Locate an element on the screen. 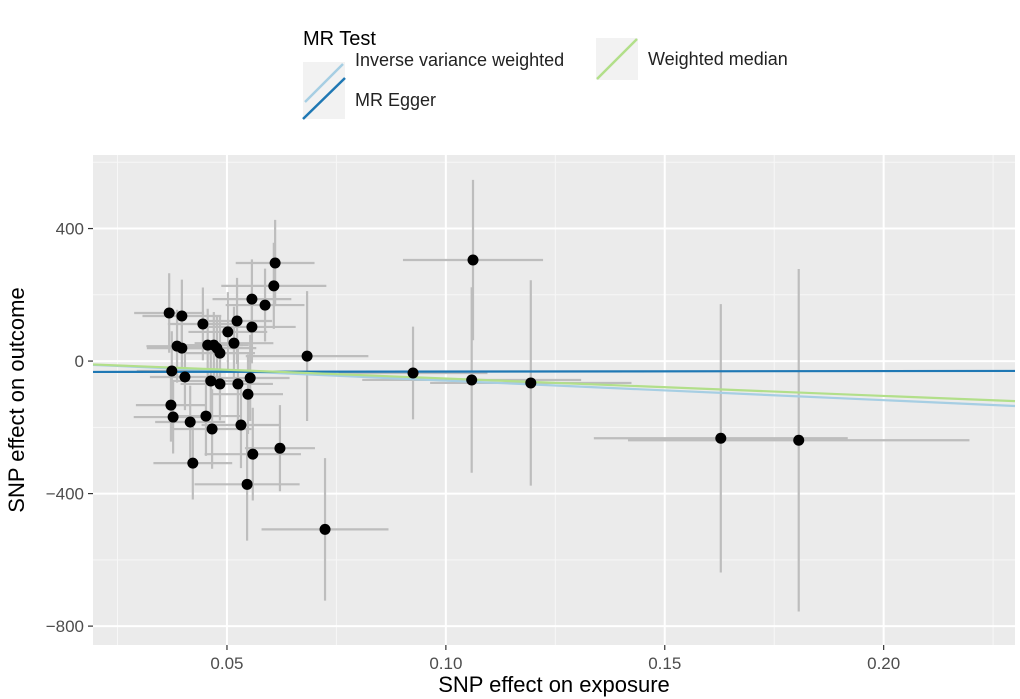 The height and width of the screenshot is (699, 1020). fit-line-mr-egger is located at coordinates (554, 371).